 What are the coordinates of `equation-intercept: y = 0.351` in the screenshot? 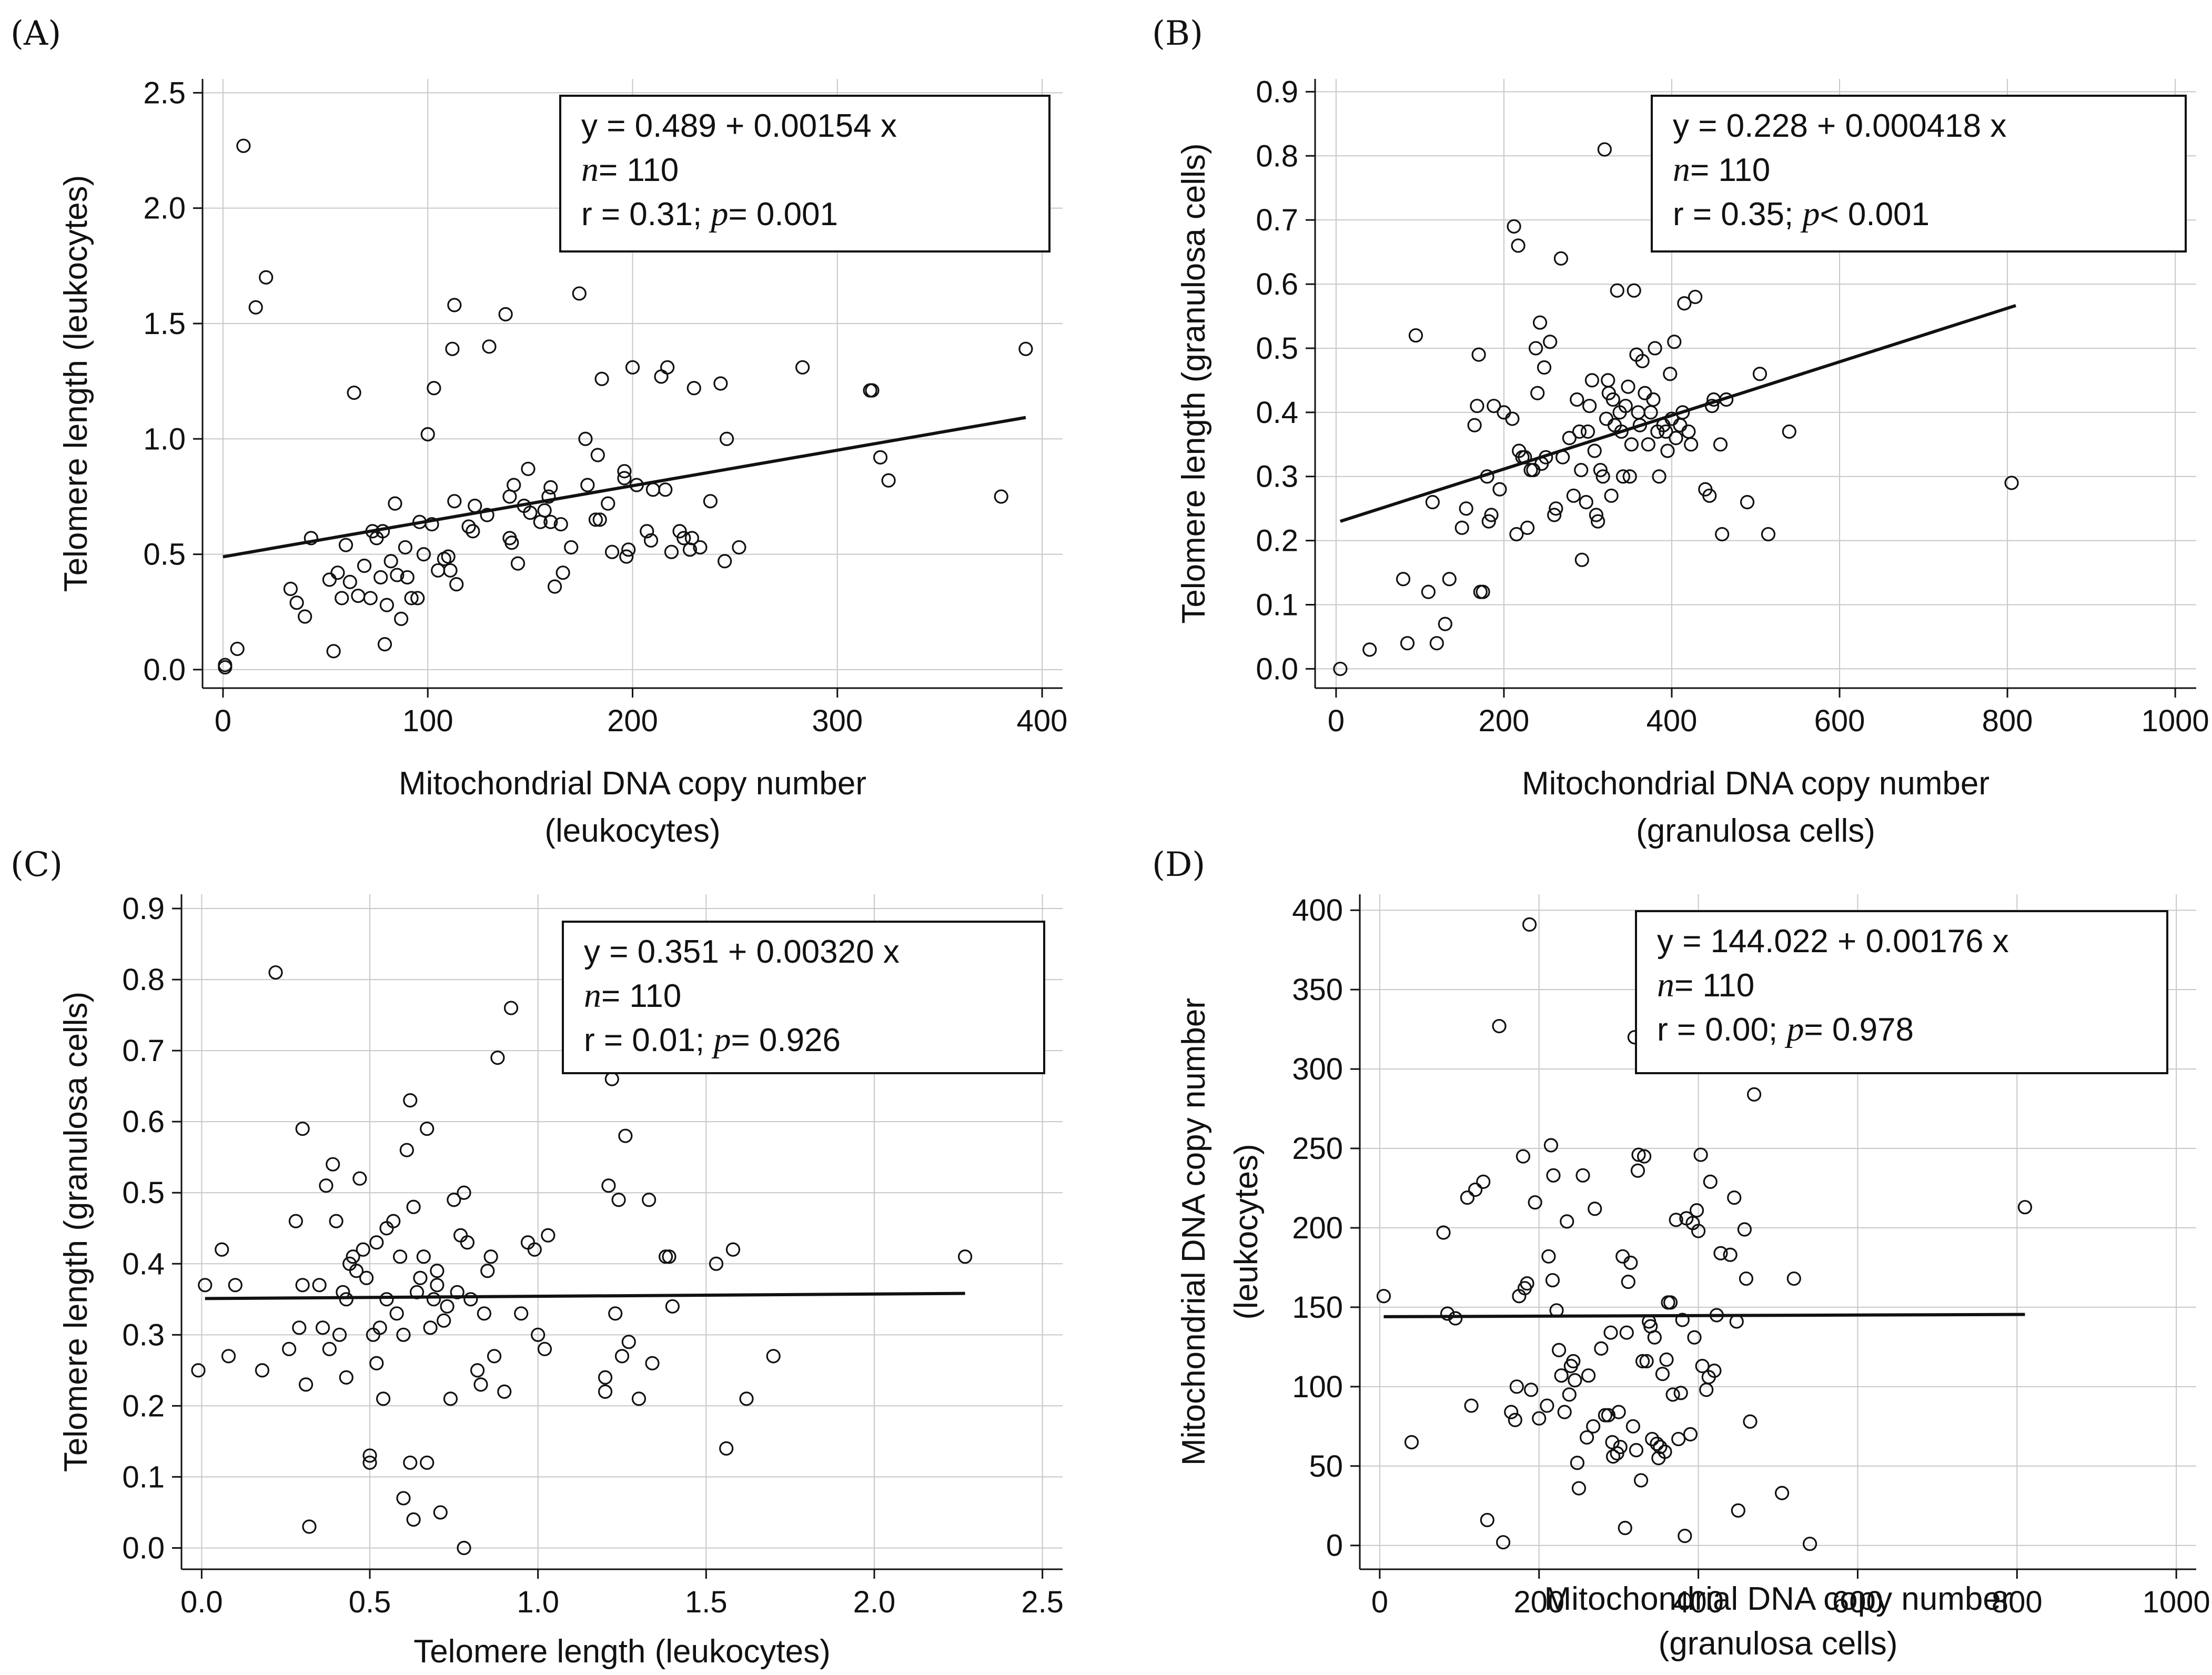 It's located at (651, 952).